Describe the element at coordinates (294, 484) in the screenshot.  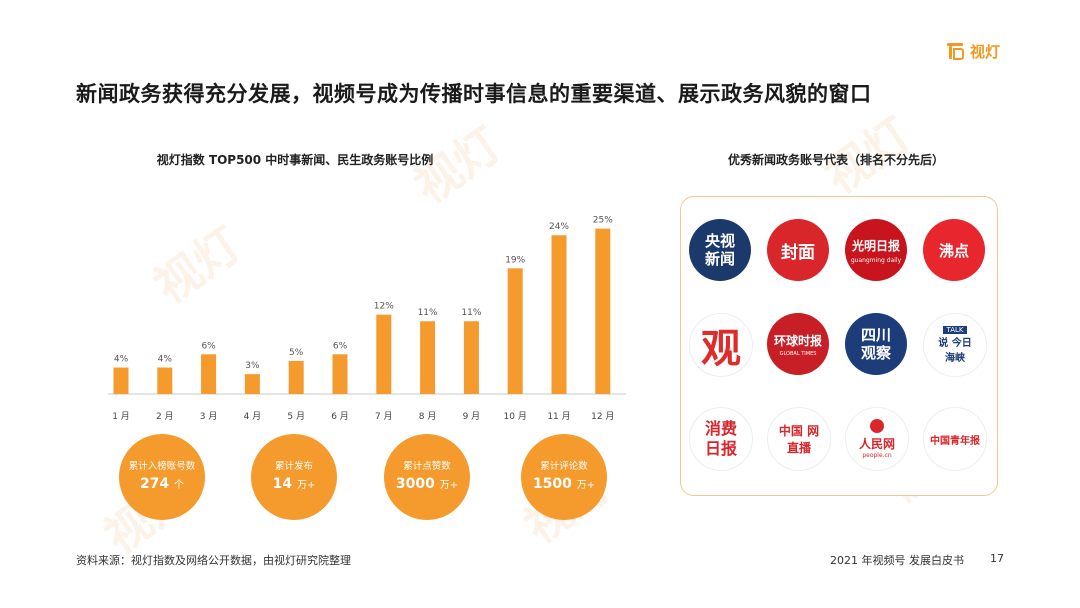
I see `stat-value: 14 万+` at that location.